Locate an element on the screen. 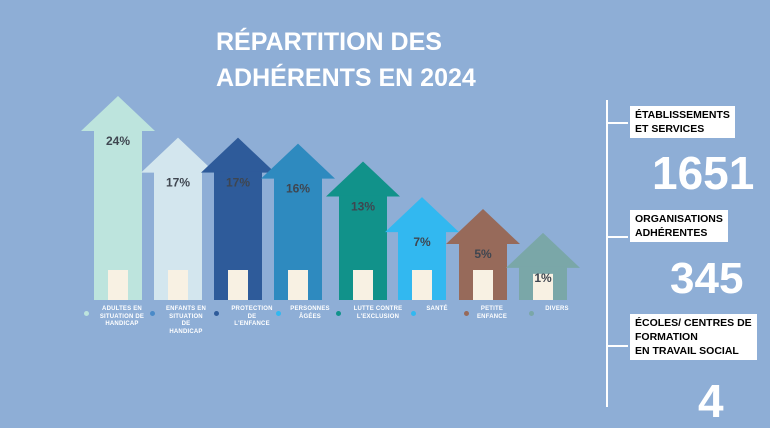  legend-label-line: ADULTES EN is located at coordinates (122, 309).